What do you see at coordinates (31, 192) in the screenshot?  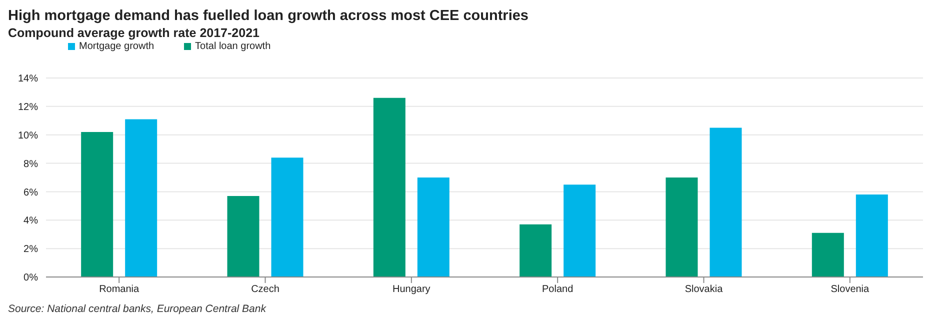 I see `y-tick-label: 6%` at bounding box center [31, 192].